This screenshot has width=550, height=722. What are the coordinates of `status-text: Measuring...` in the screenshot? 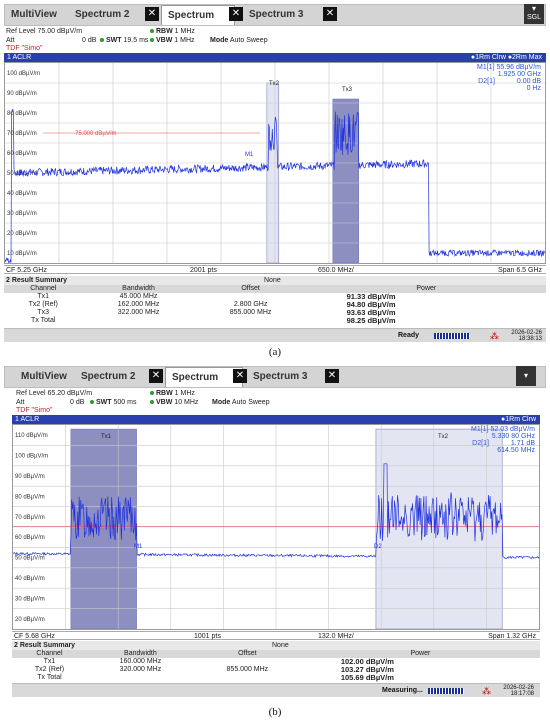 It's located at (402, 690).